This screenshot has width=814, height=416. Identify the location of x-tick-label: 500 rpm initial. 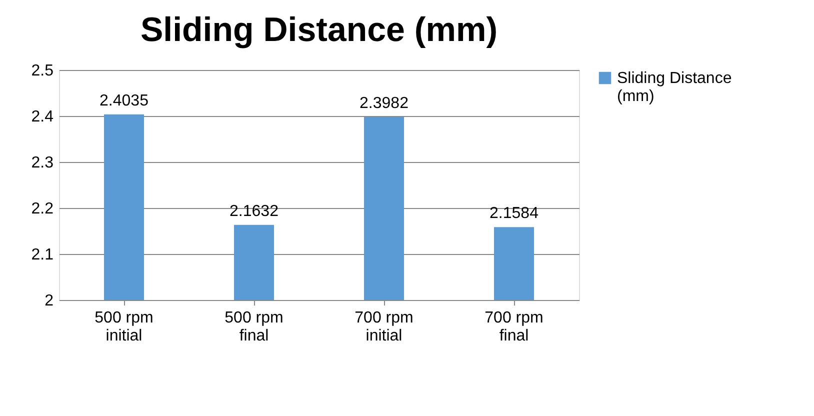
(124, 327).